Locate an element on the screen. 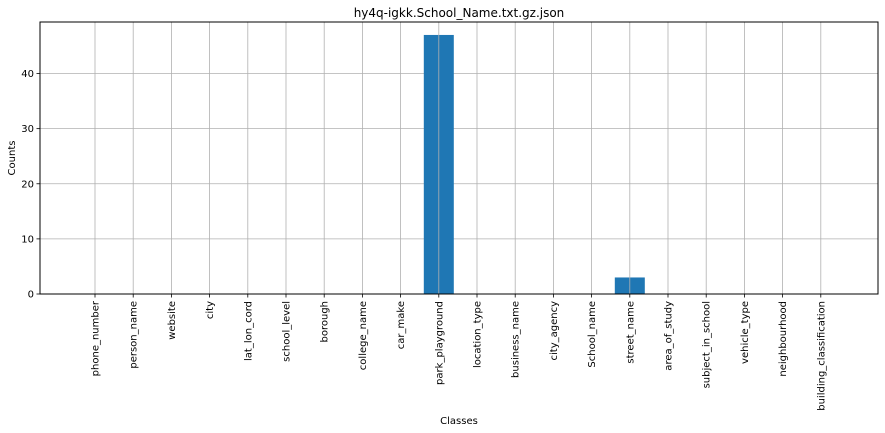 This screenshot has width=885, height=433. x-tick-label-person_name: person_name is located at coordinates (134, 335).